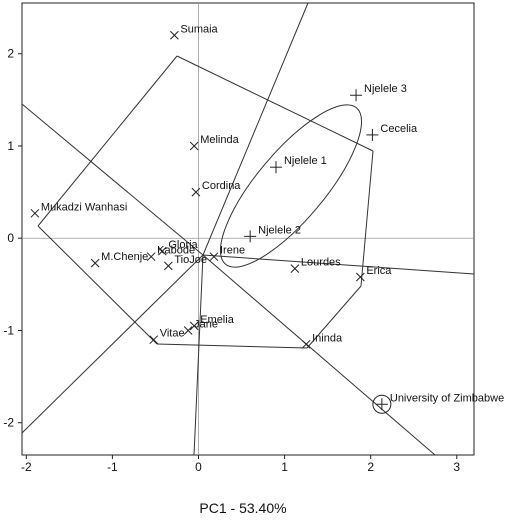  Describe the element at coordinates (199, 29) in the screenshot. I see `entry-label: Sumaia` at that location.